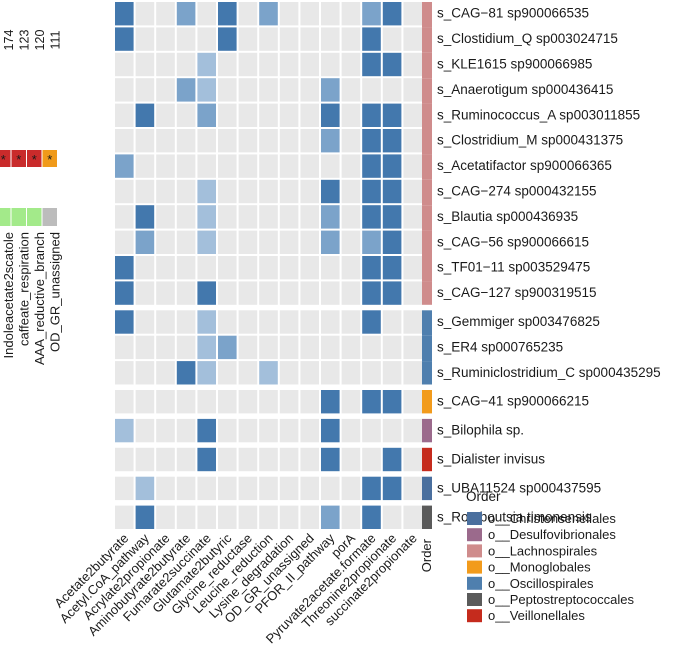 Image resolution: width=700 pixels, height=649 pixels. Describe the element at coordinates (541, 583) in the screenshot. I see `legend-label: o__Oscillospirales` at that location.